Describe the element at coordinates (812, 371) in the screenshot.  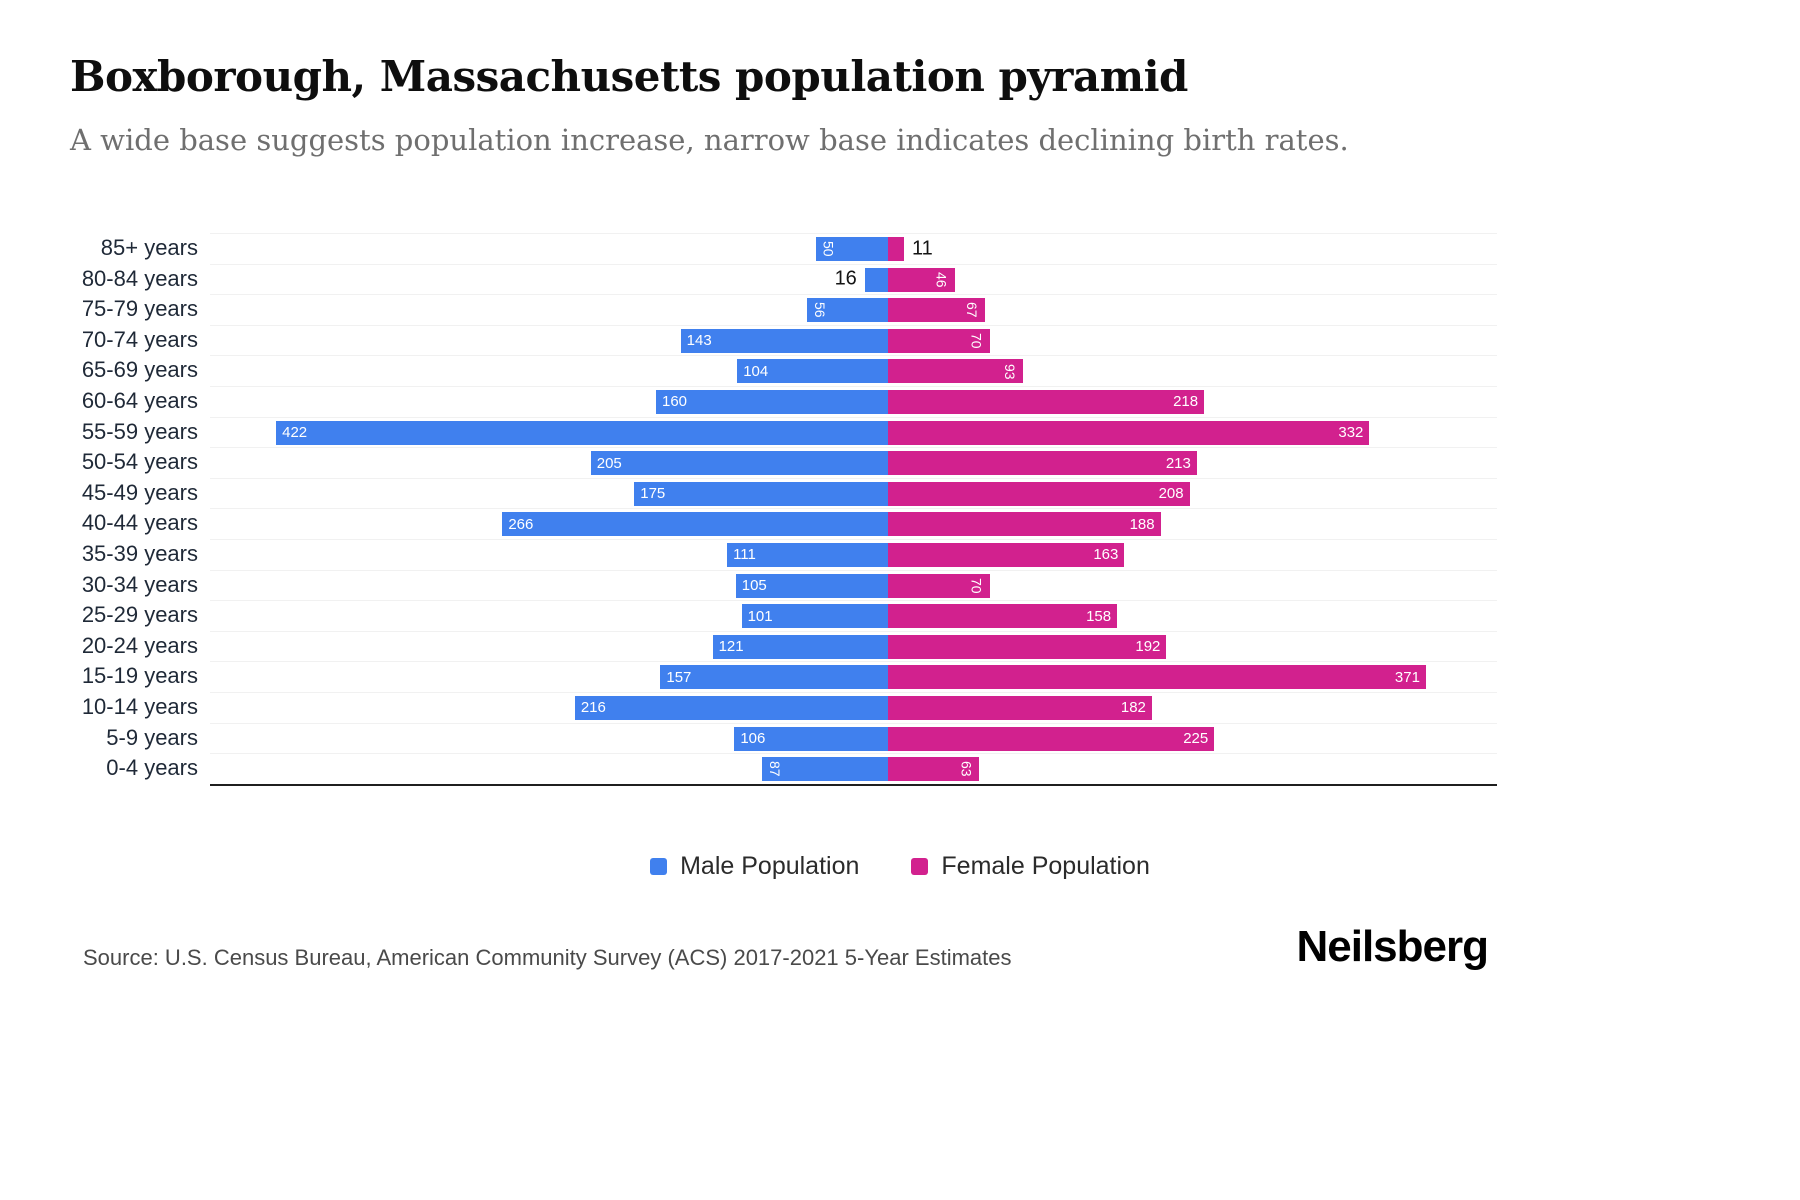
I see `male-bar: 104` at that location.